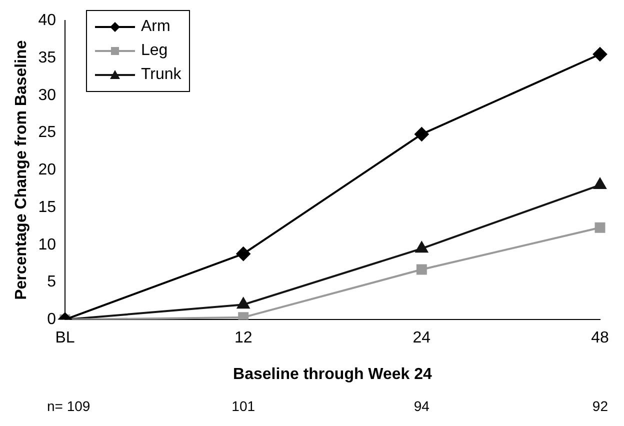  I want to click on x-axis-title: Baseline through Week 24, so click(332, 374).